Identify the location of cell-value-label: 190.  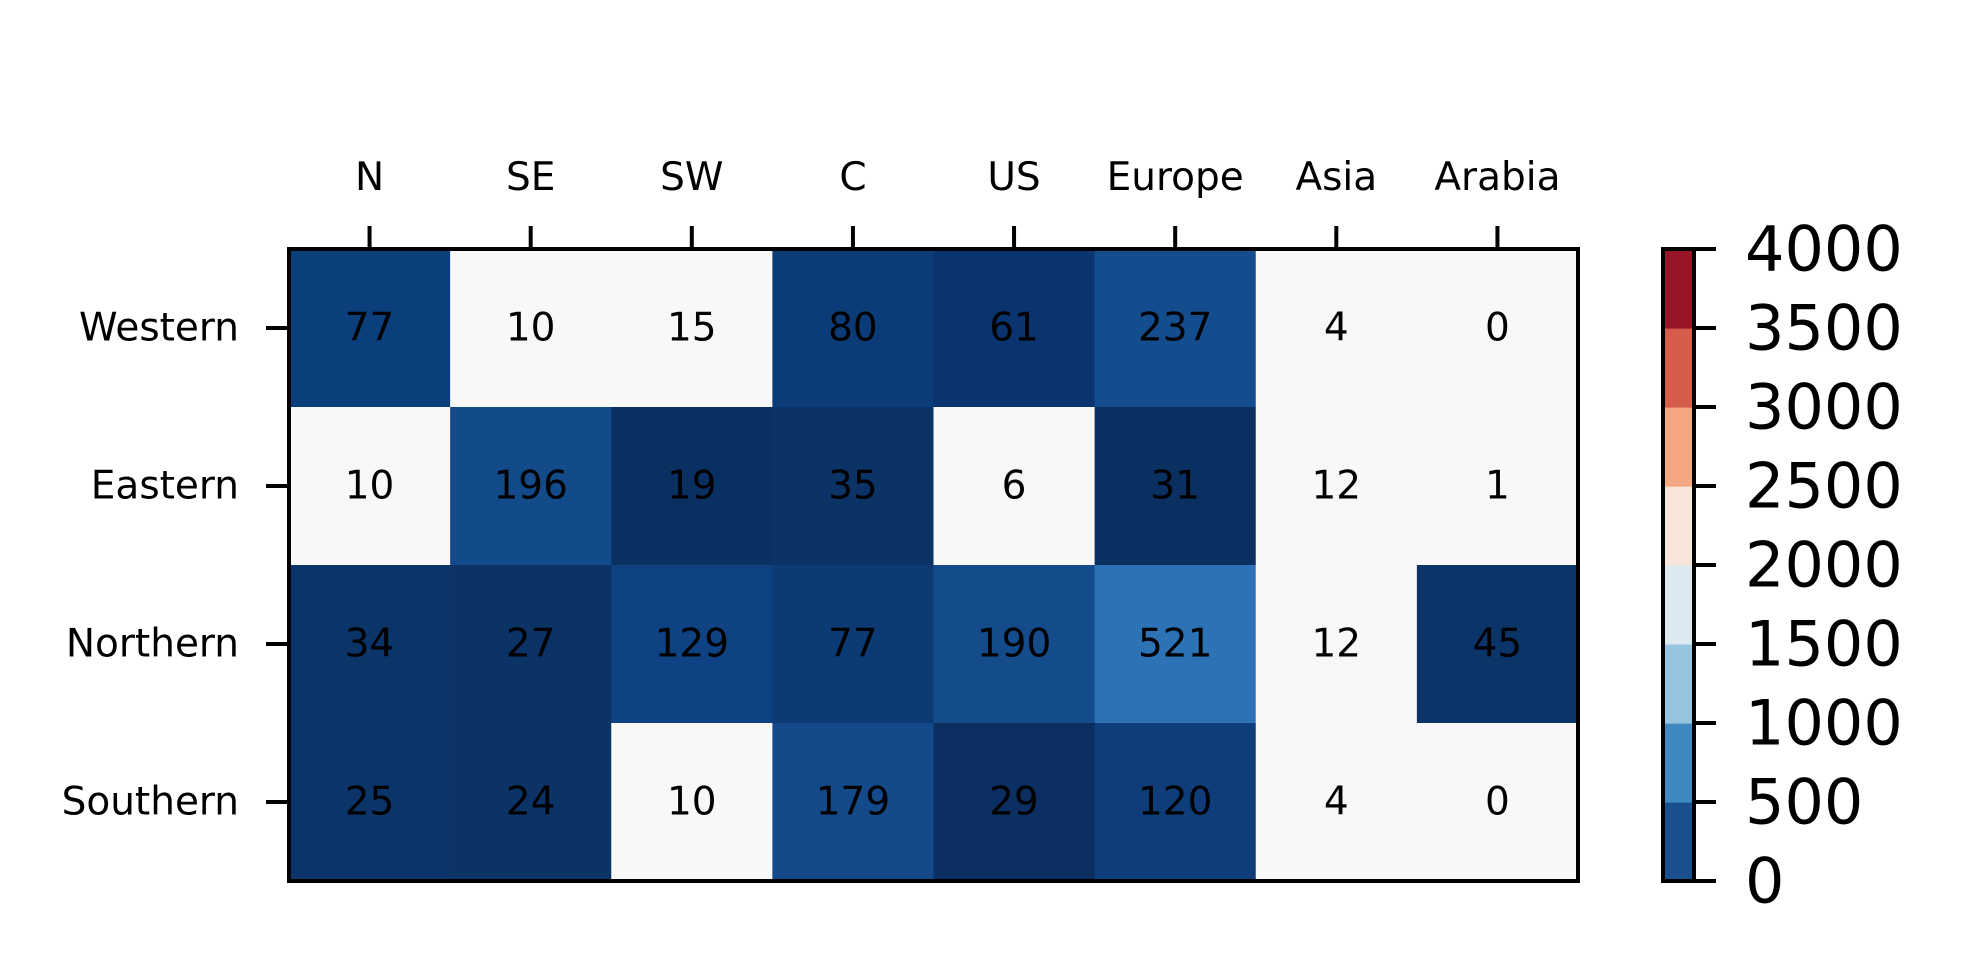
(1014, 644).